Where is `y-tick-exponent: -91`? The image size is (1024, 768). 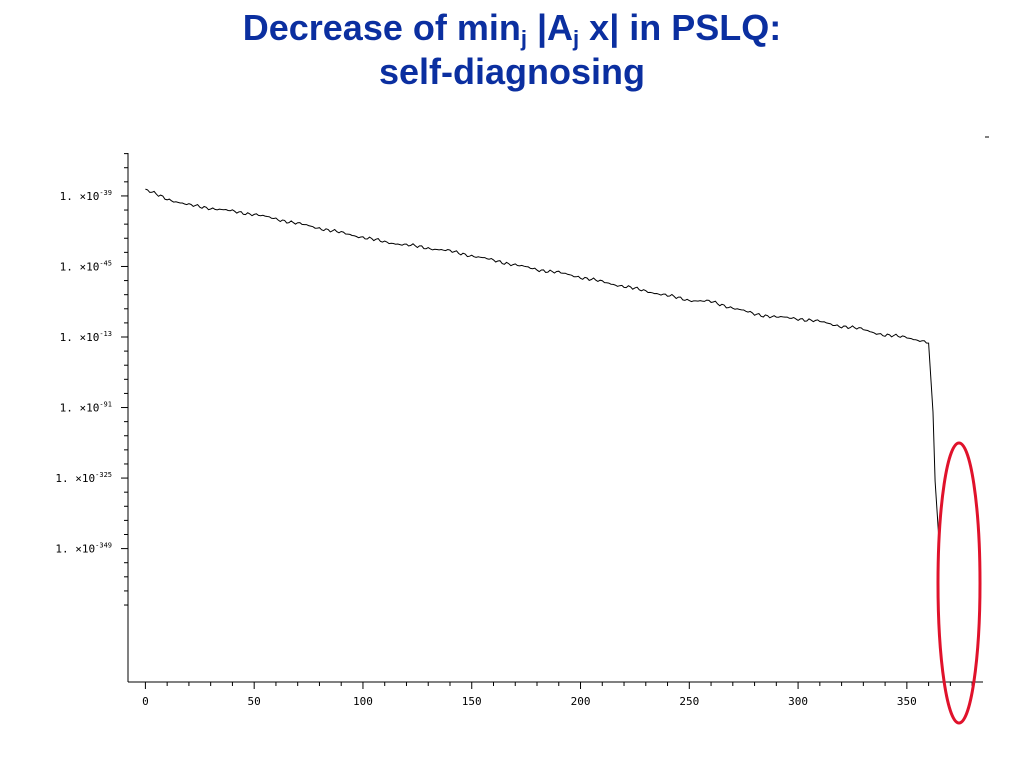 y-tick-exponent: -91 is located at coordinates (105, 405).